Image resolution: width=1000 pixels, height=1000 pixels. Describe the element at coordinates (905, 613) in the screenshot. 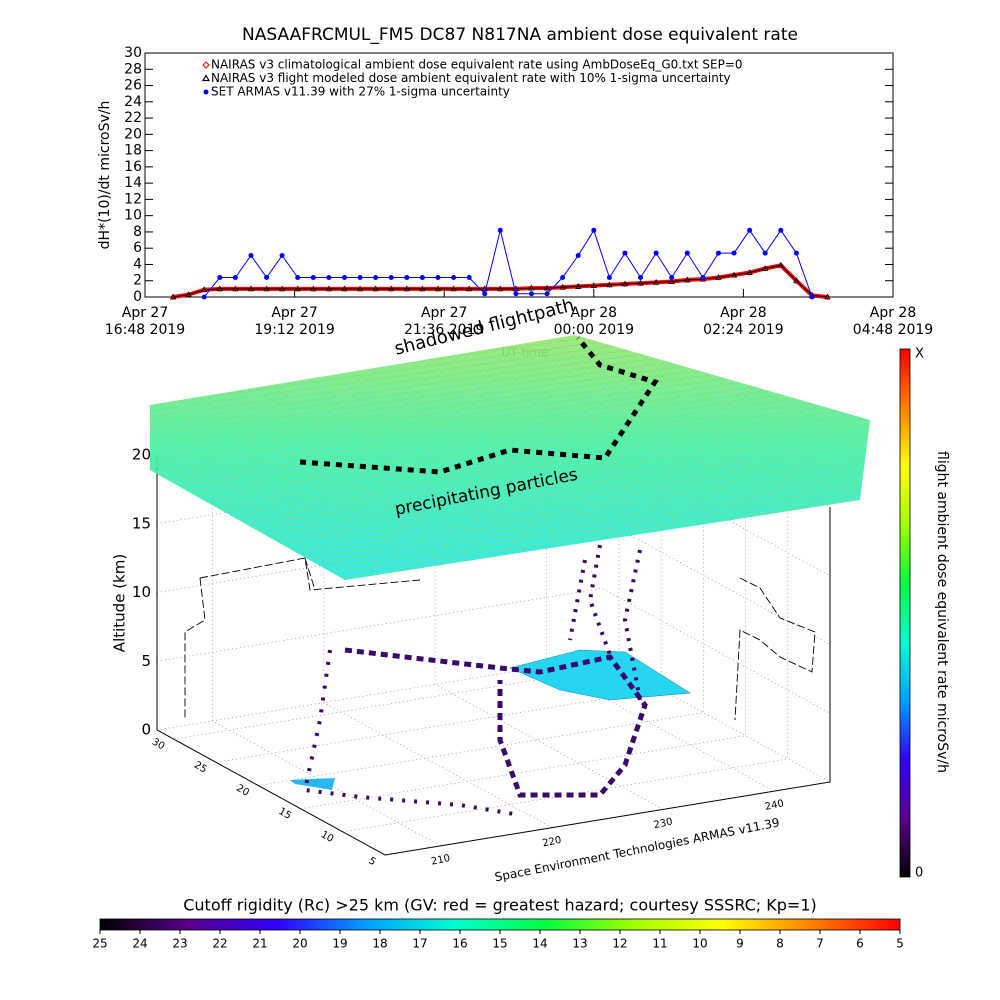

I see `colorbar-vertical` at that location.